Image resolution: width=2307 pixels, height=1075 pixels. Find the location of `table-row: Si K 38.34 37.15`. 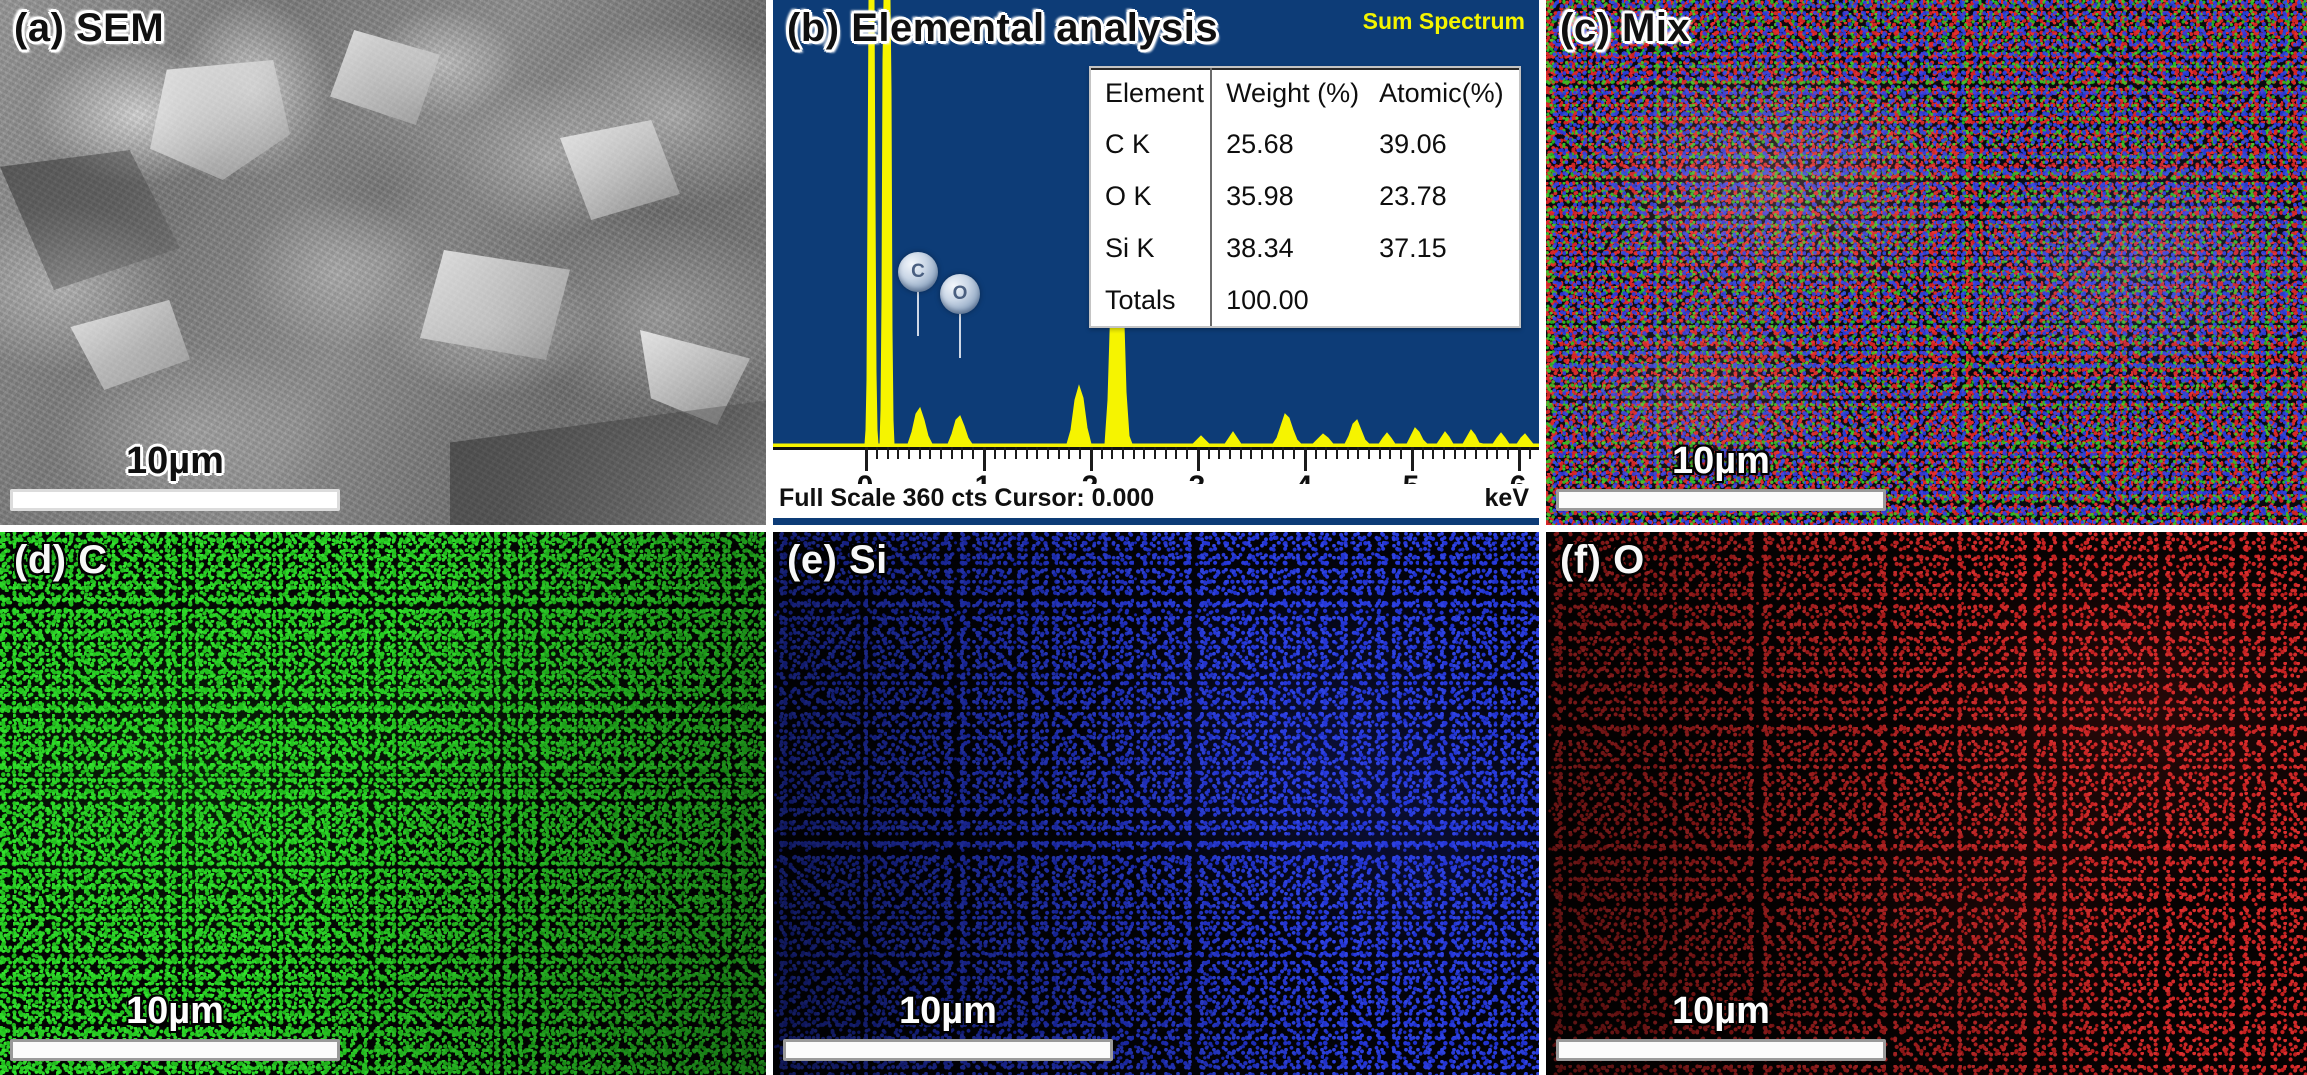

table-row: Si K 38.34 37.15 is located at coordinates (1305, 248).